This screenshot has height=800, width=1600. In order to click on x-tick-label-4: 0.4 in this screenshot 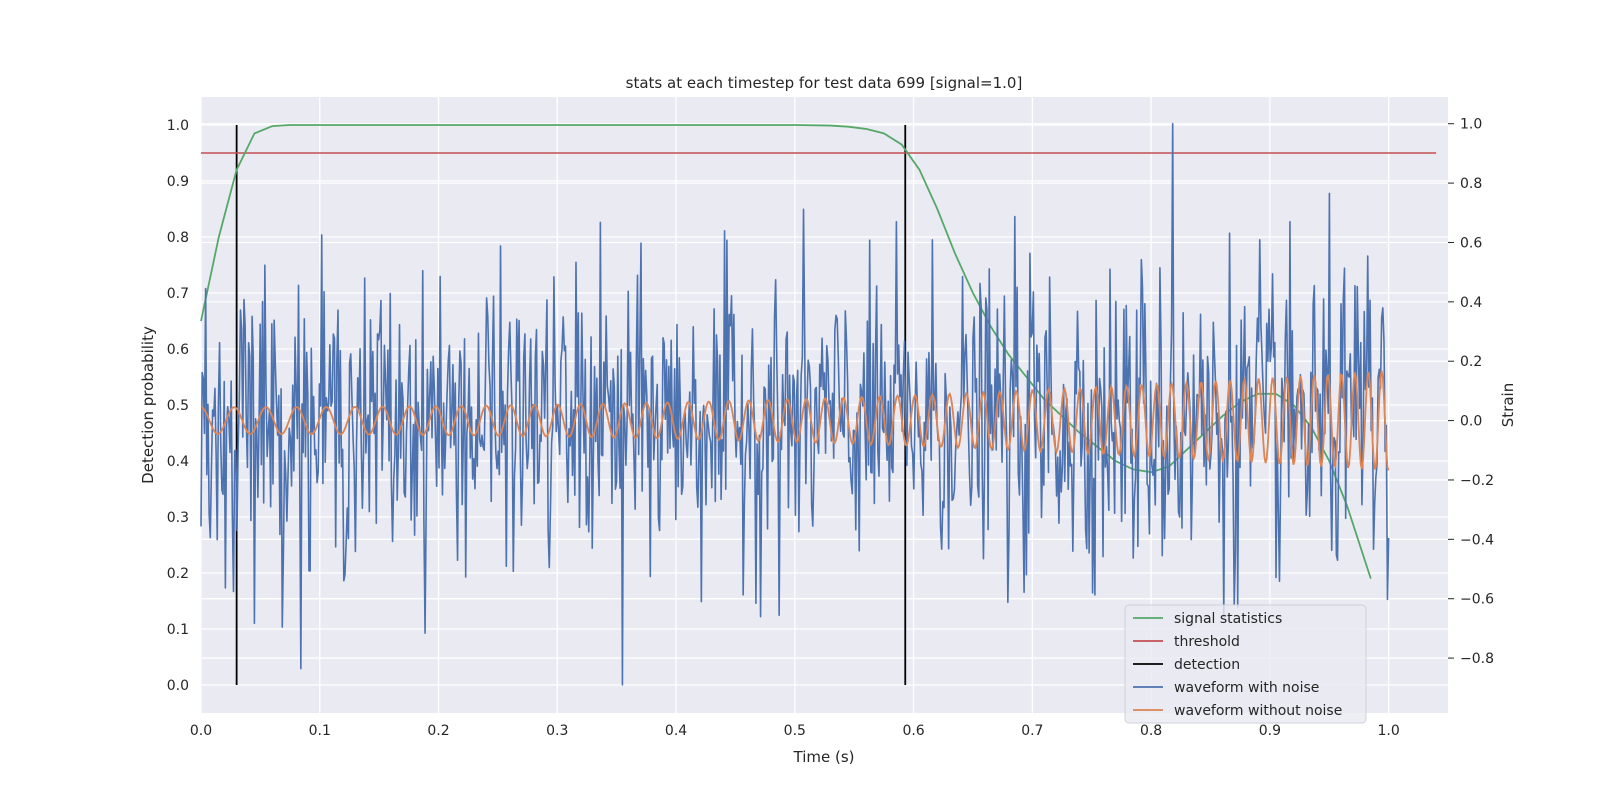, I will do `click(676, 731)`.